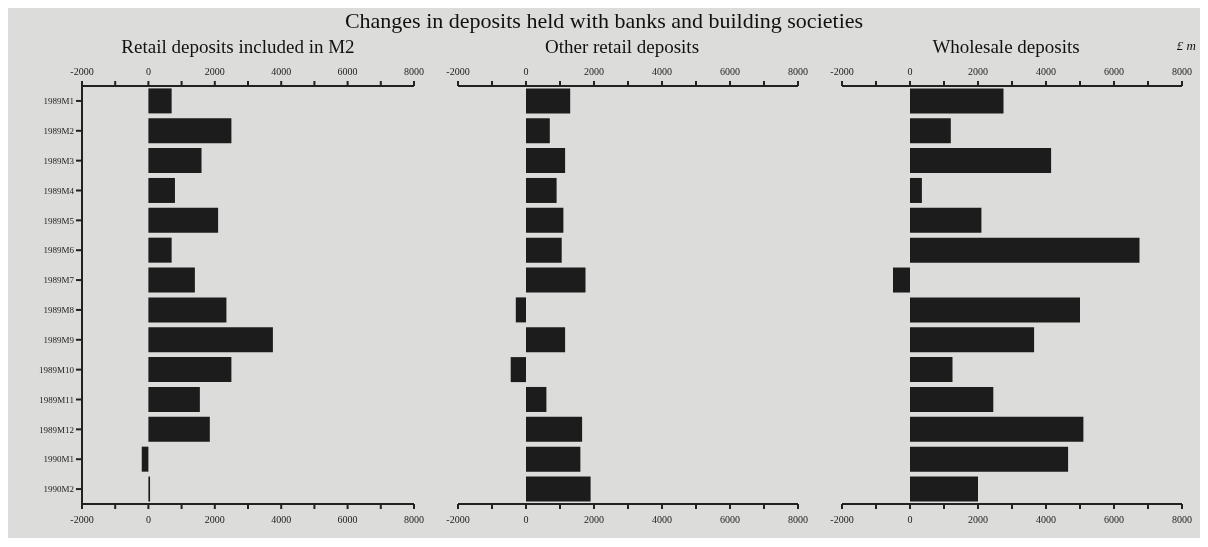 The height and width of the screenshot is (547, 1208). I want to click on y-tick-label: 1989M12, so click(56, 429).